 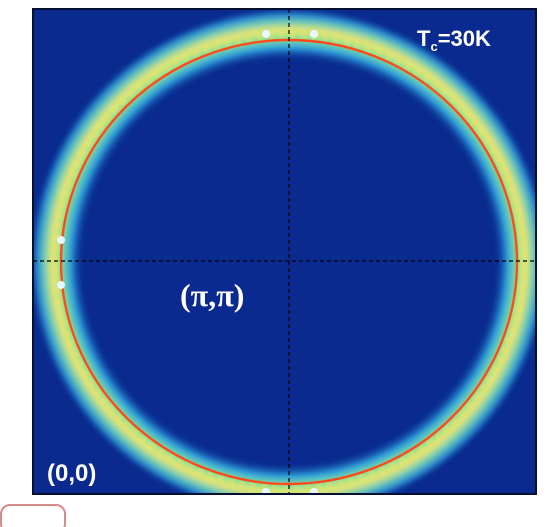 What do you see at coordinates (33, 515) in the screenshot?
I see `corner-tab` at bounding box center [33, 515].